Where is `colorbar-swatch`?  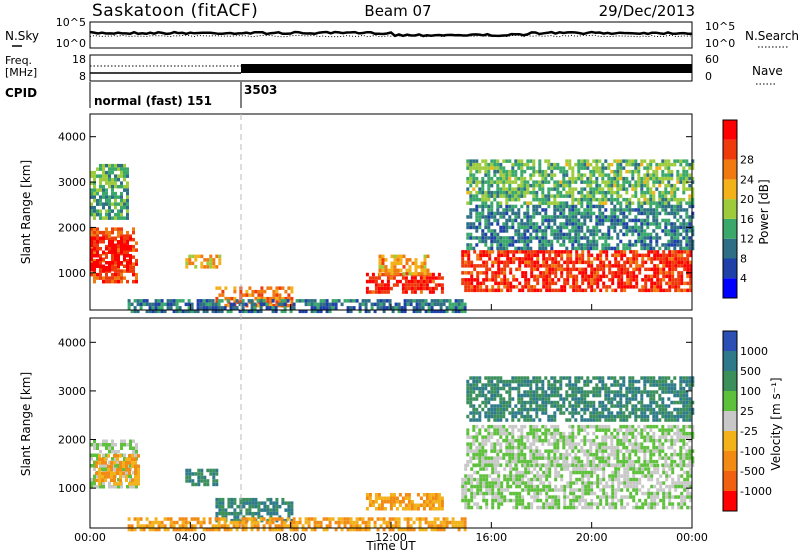
colorbar-swatch is located at coordinates (730, 268).